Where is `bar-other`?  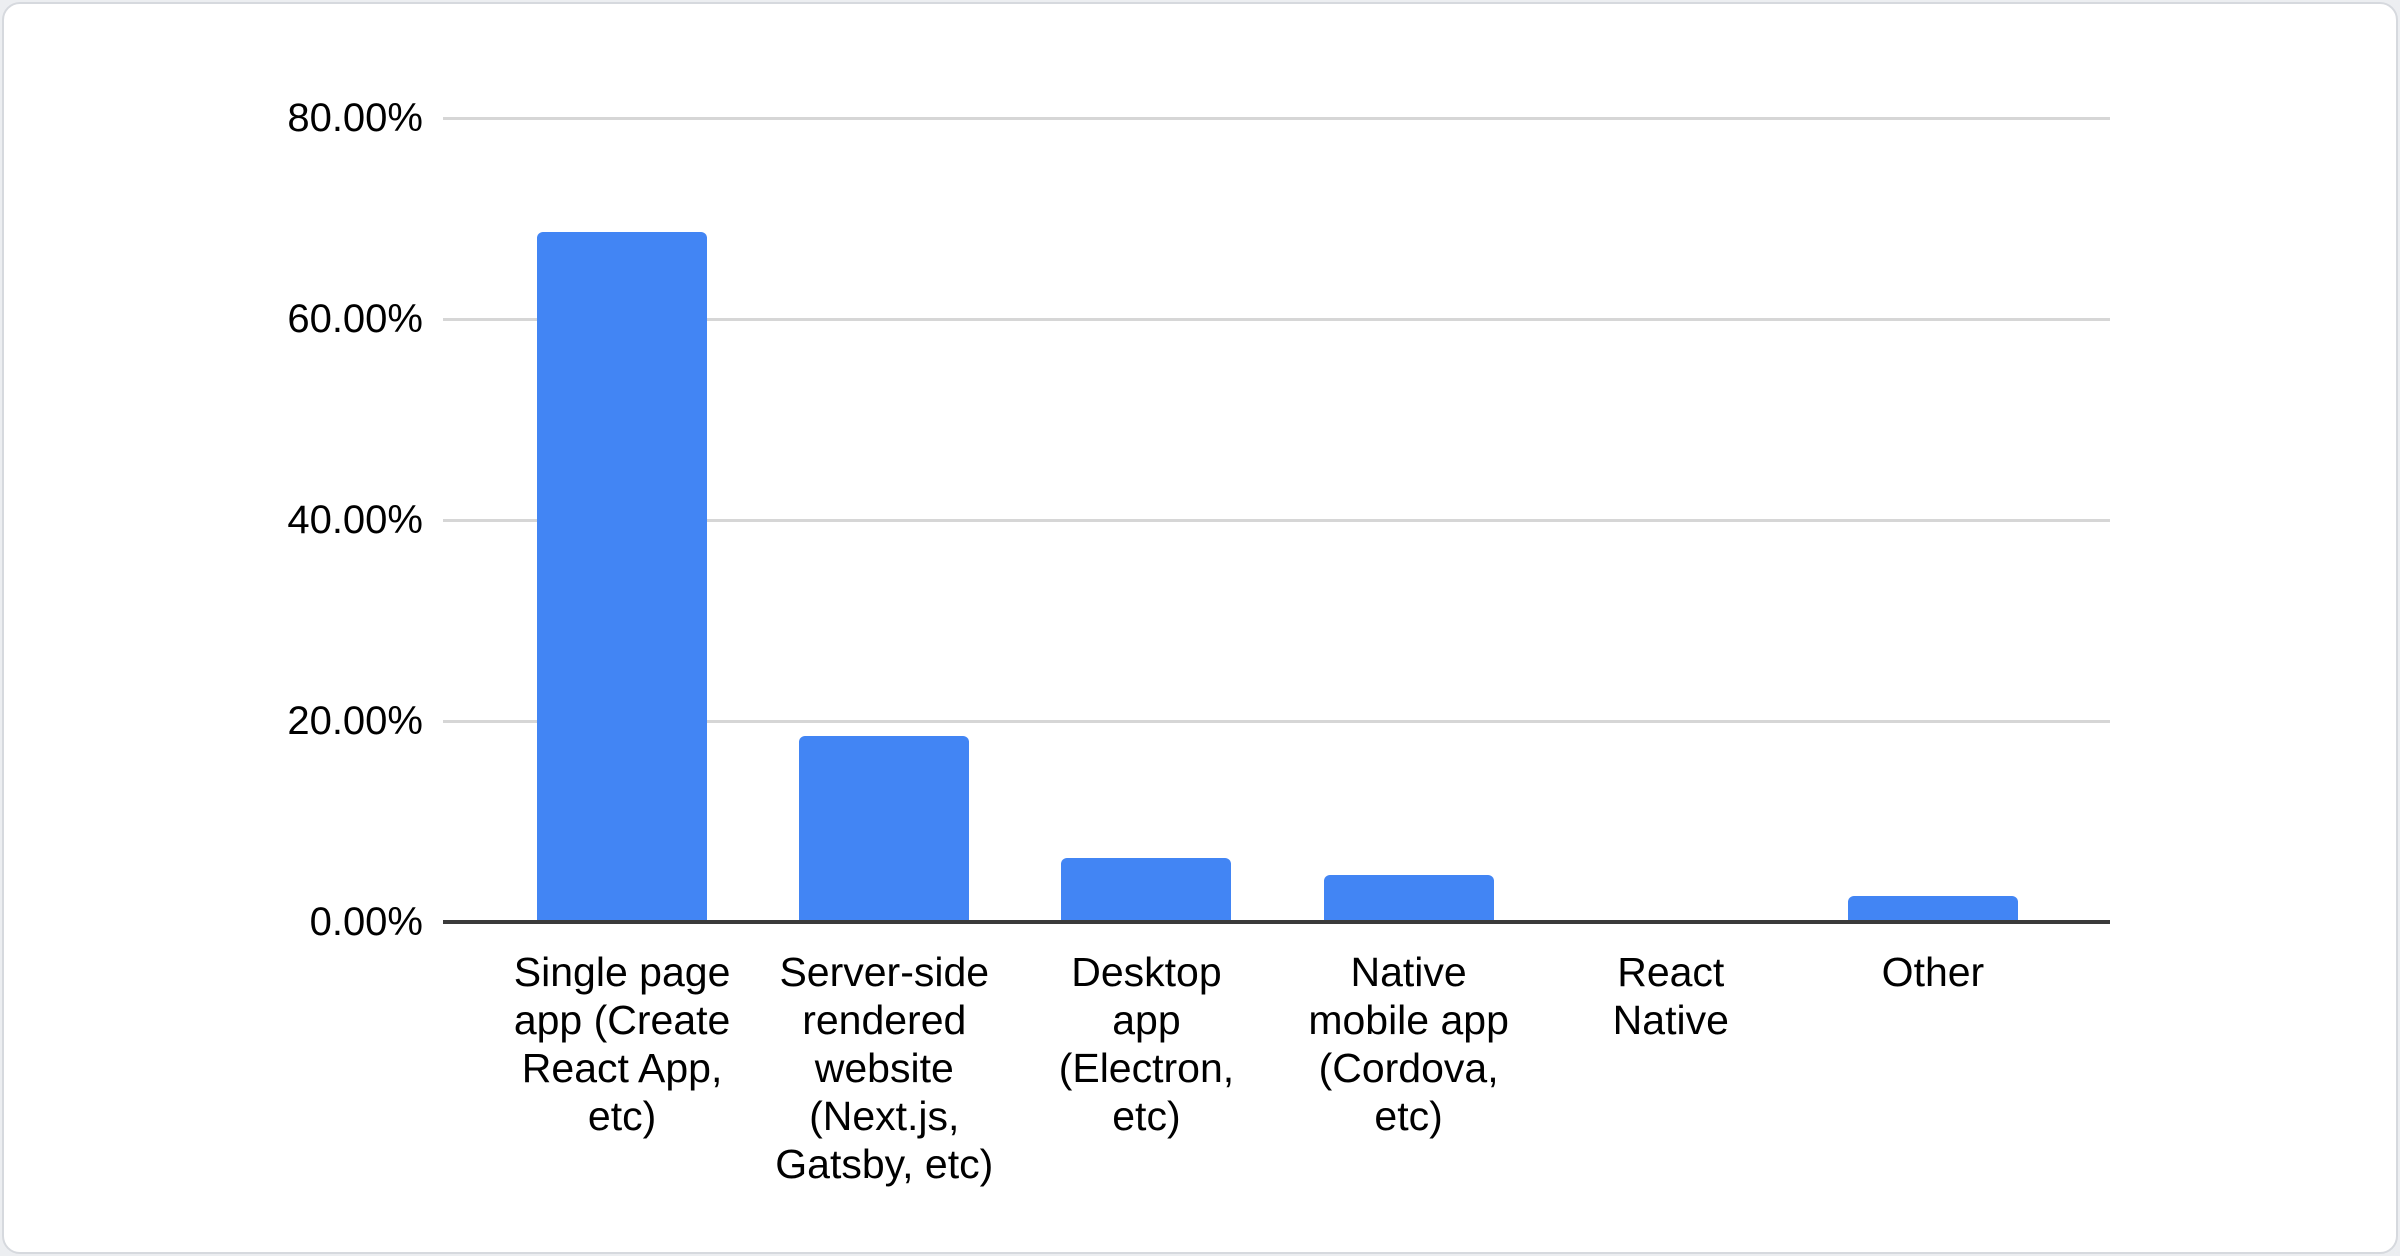
bar-other is located at coordinates (1932, 908).